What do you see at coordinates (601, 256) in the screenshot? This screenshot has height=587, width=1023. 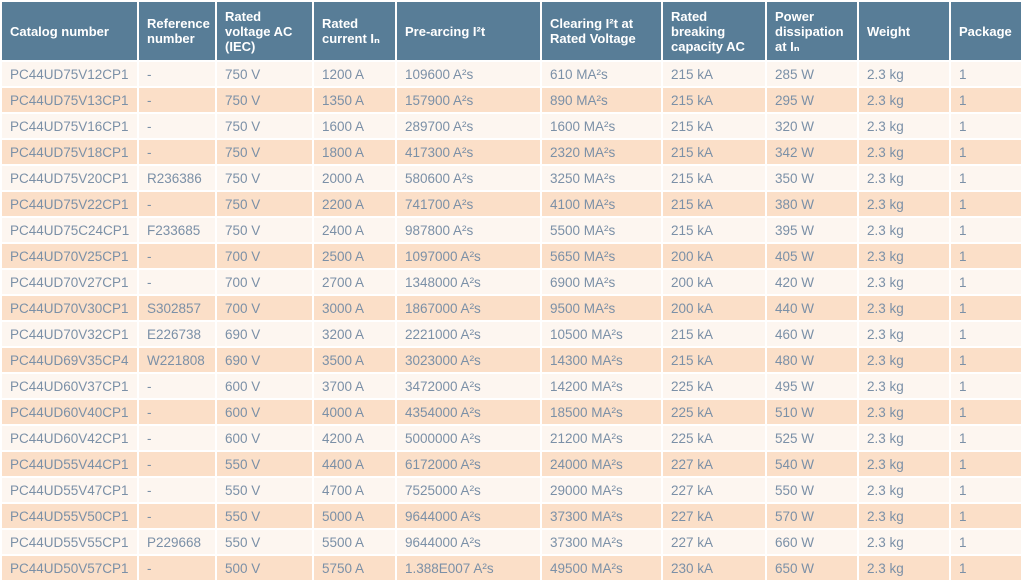 I see `cell-clearing-i2t: 5650 MA²s` at bounding box center [601, 256].